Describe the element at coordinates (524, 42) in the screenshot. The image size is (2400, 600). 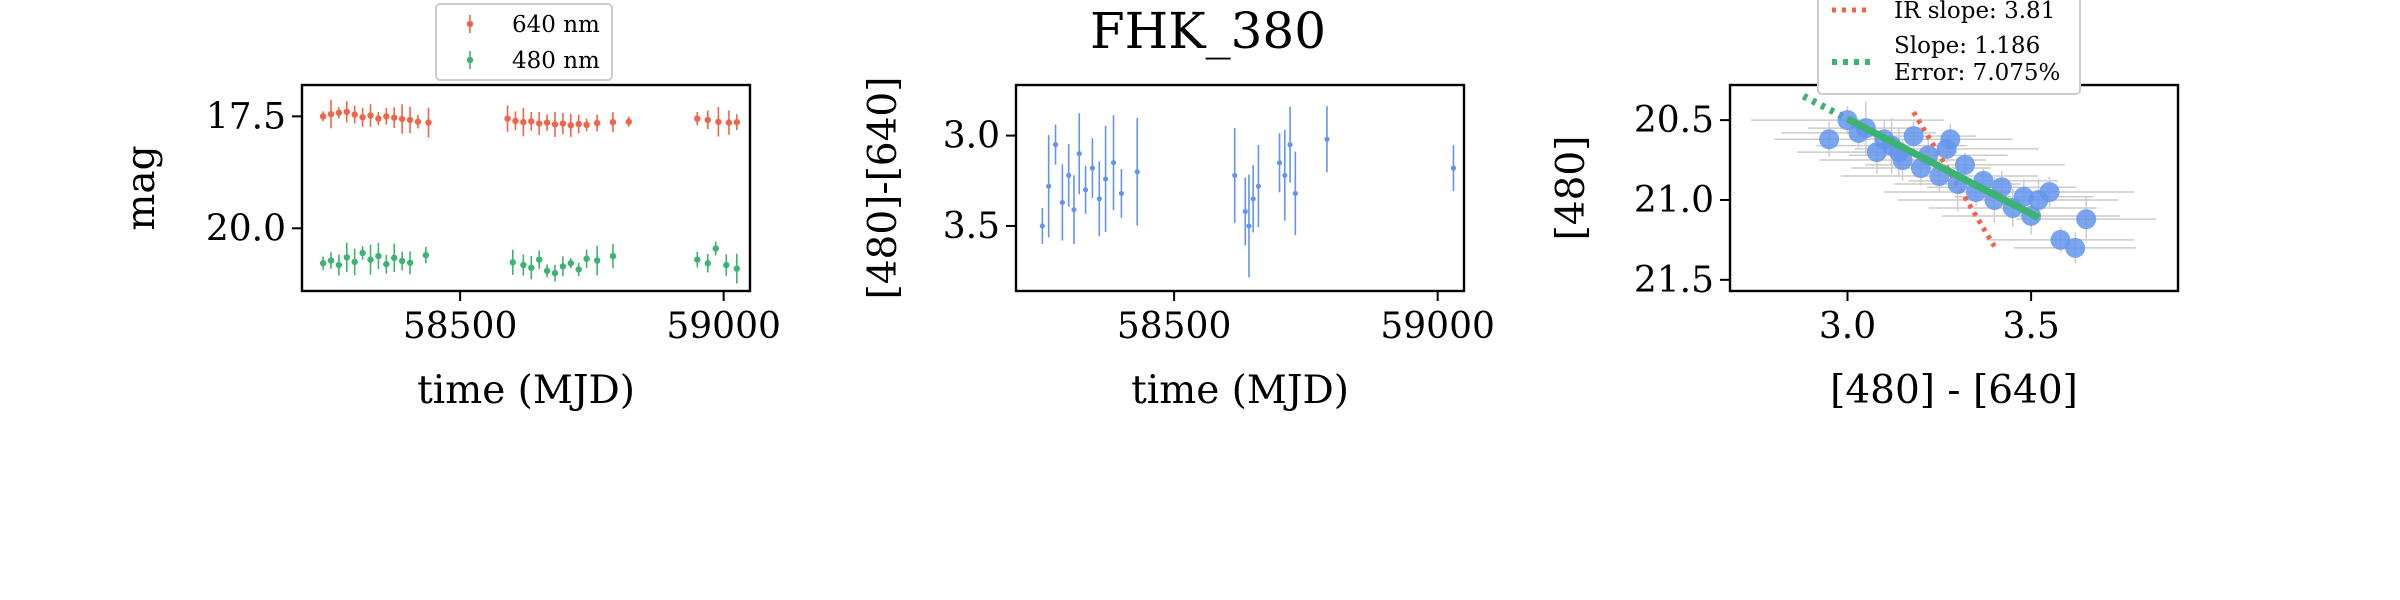
I see `legend-panel-1: 640 nm 480 nm` at that location.